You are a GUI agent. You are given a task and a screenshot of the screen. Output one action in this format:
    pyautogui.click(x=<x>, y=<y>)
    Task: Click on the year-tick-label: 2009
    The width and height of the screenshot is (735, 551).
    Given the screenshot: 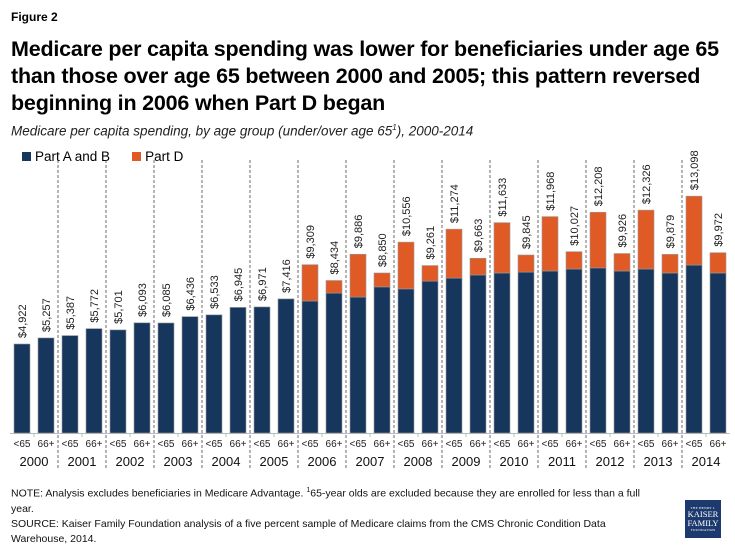 What is the action you would take?
    pyautogui.click(x=466, y=461)
    